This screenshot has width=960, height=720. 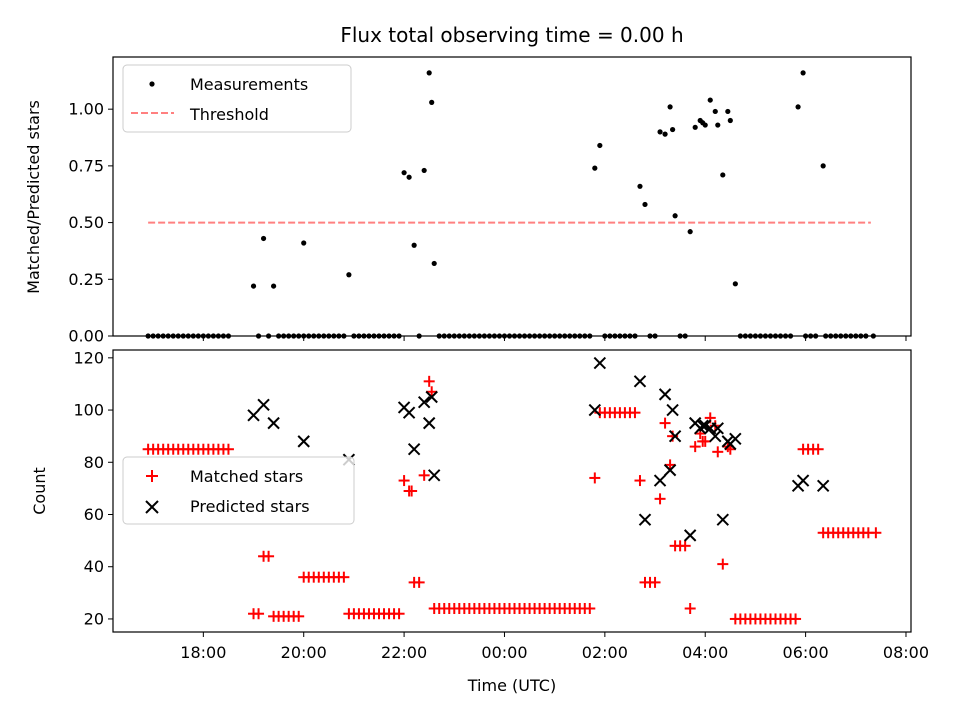 What do you see at coordinates (554, 338) in the screenshot?
I see `top-x-ticks` at bounding box center [554, 338].